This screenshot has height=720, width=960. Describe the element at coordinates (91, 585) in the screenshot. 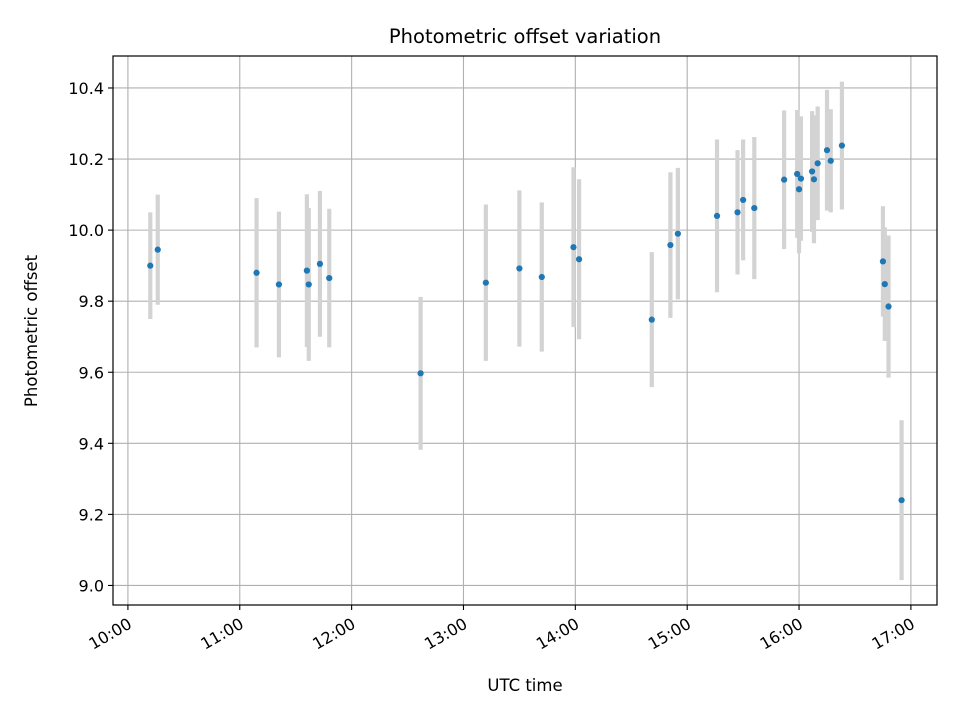

I see `y-tick-label: 9.0` at that location.